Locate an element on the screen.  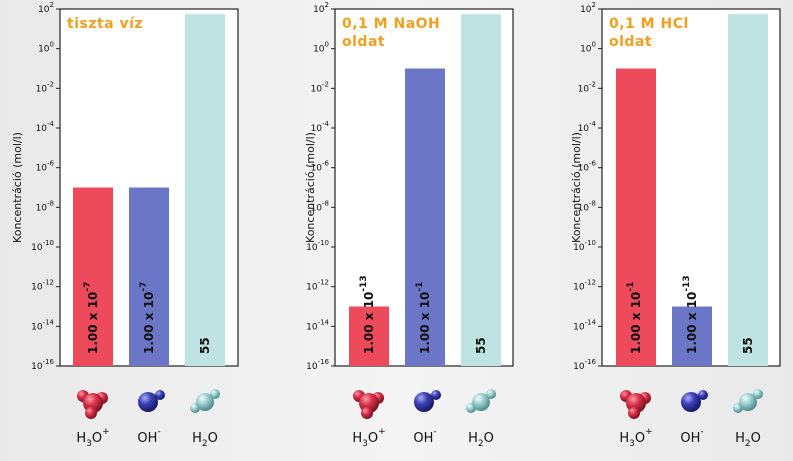
panel-title: 0,1 M HCl oldat is located at coordinates (649, 33).